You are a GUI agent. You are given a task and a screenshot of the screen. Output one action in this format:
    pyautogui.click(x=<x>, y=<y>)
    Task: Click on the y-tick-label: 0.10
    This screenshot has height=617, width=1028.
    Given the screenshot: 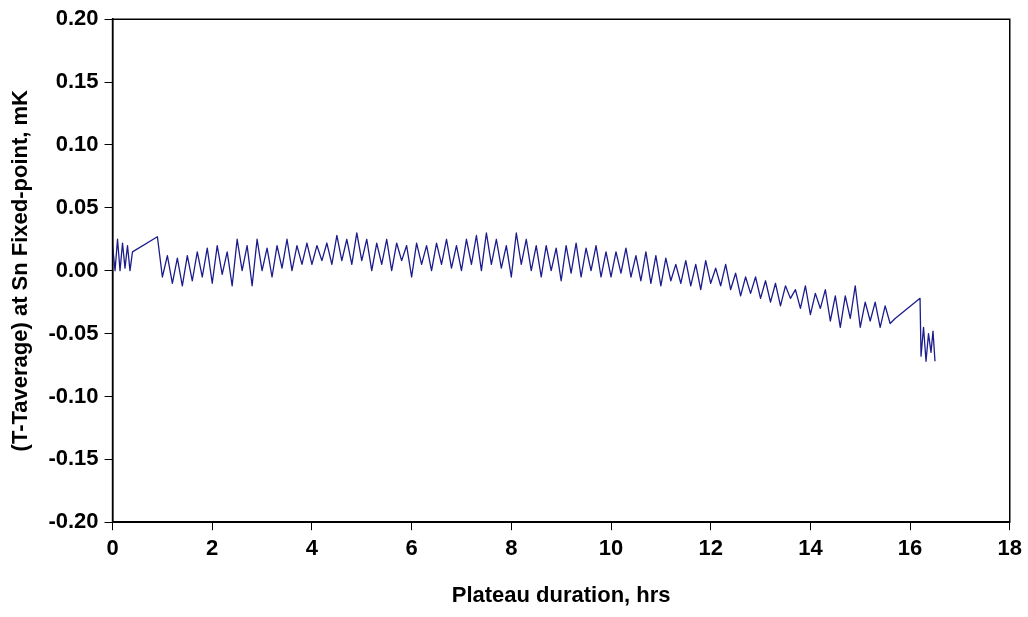 What is the action you would take?
    pyautogui.click(x=77, y=144)
    